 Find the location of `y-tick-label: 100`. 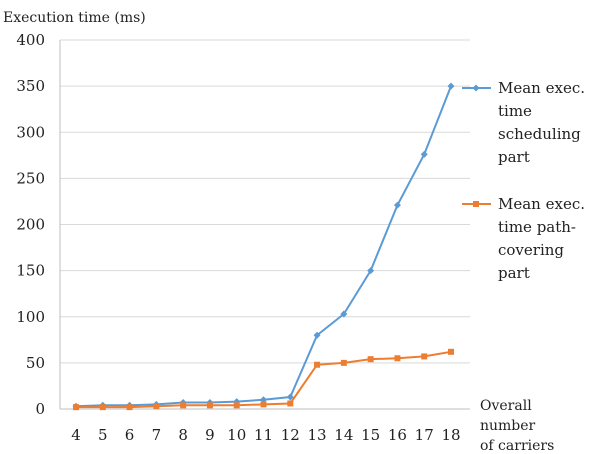

y-tick-label: 100 is located at coordinates (30, 317).